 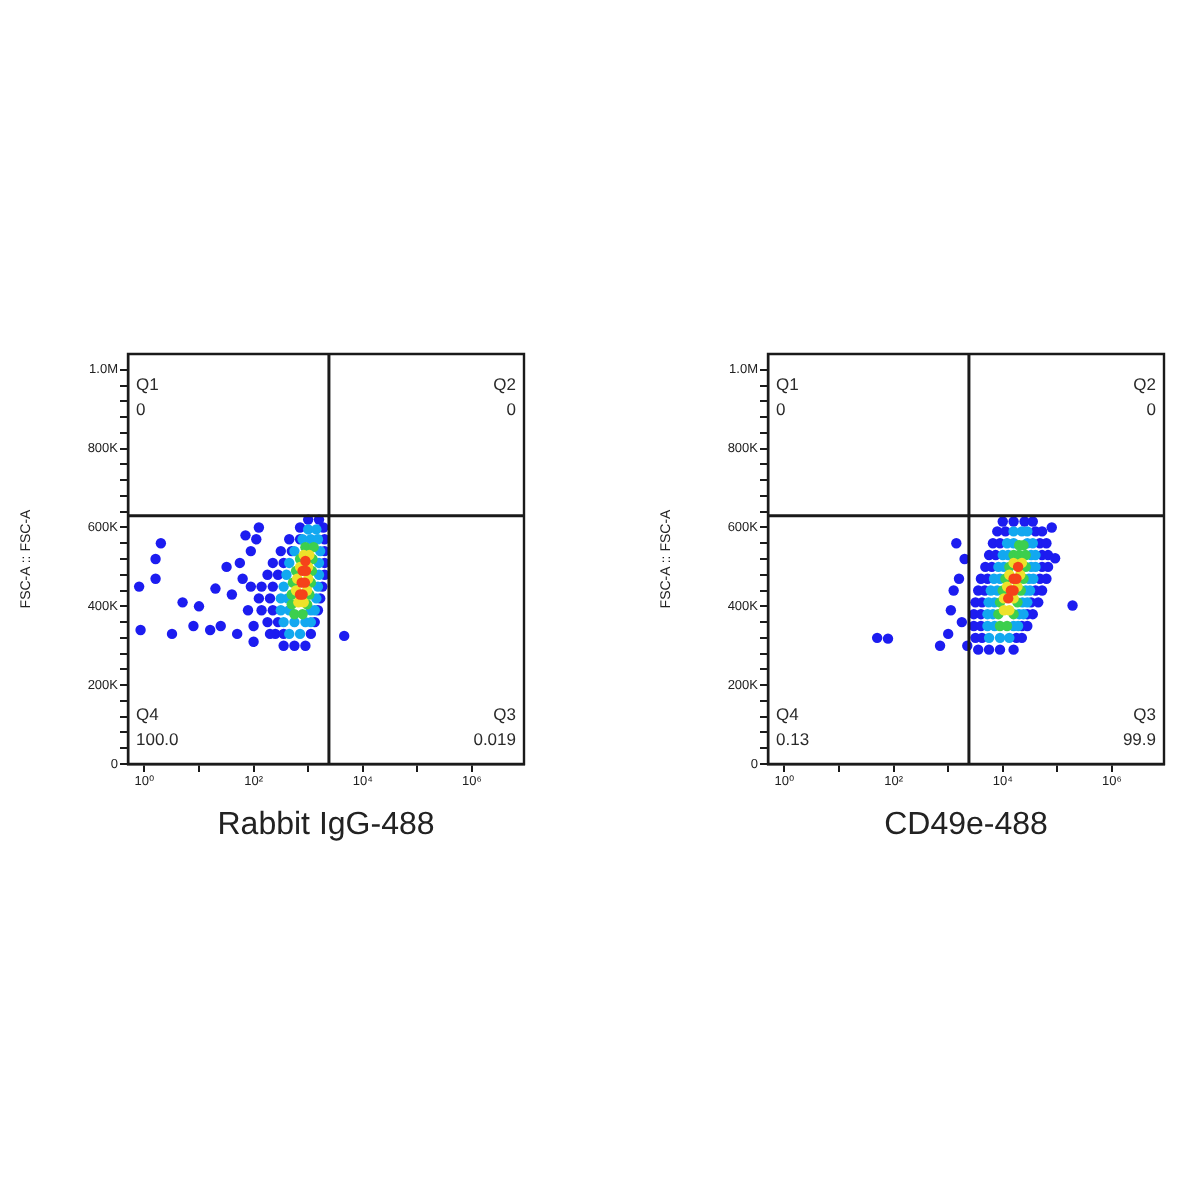 I want to click on annotation: 100.0, so click(x=158, y=738).